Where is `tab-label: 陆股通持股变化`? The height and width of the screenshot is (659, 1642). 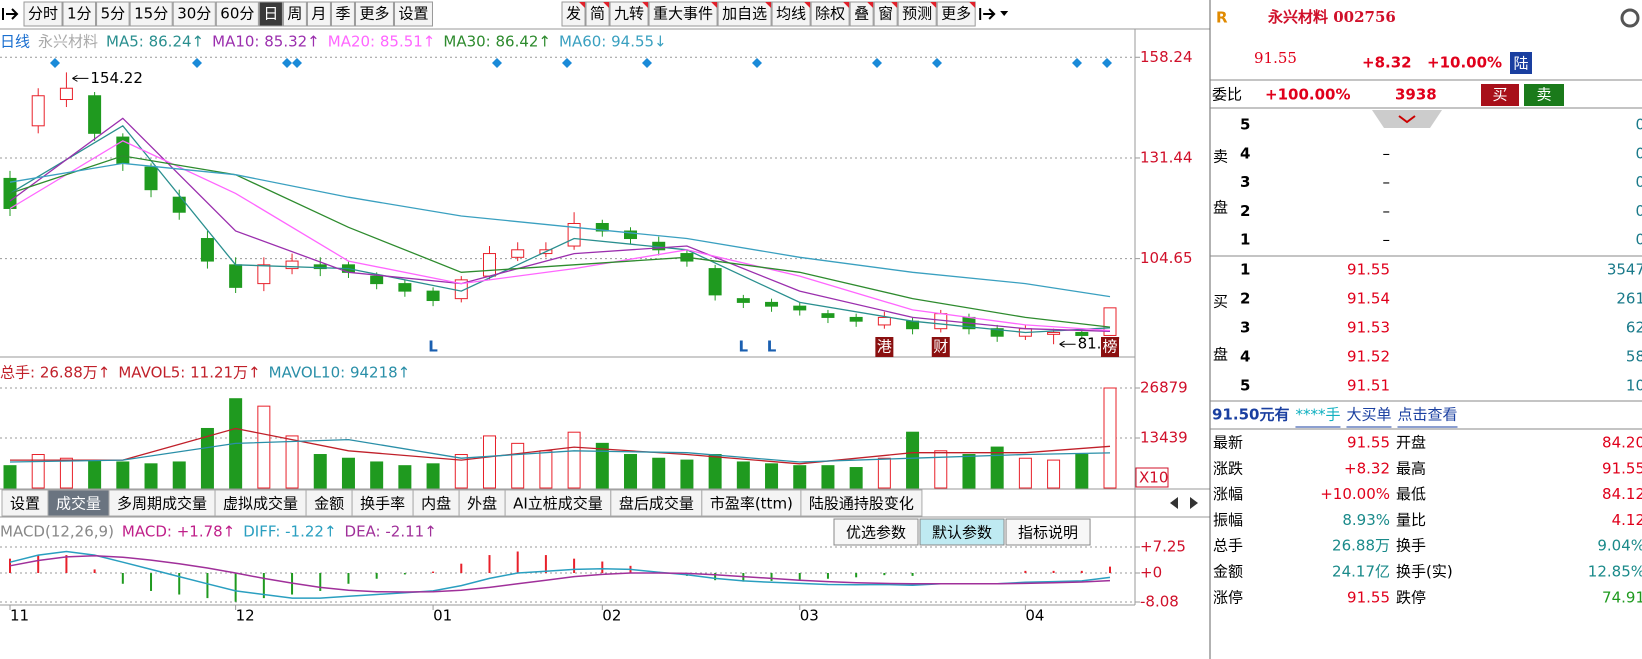
tab-label: 陆股通持股变化 is located at coordinates (861, 504).